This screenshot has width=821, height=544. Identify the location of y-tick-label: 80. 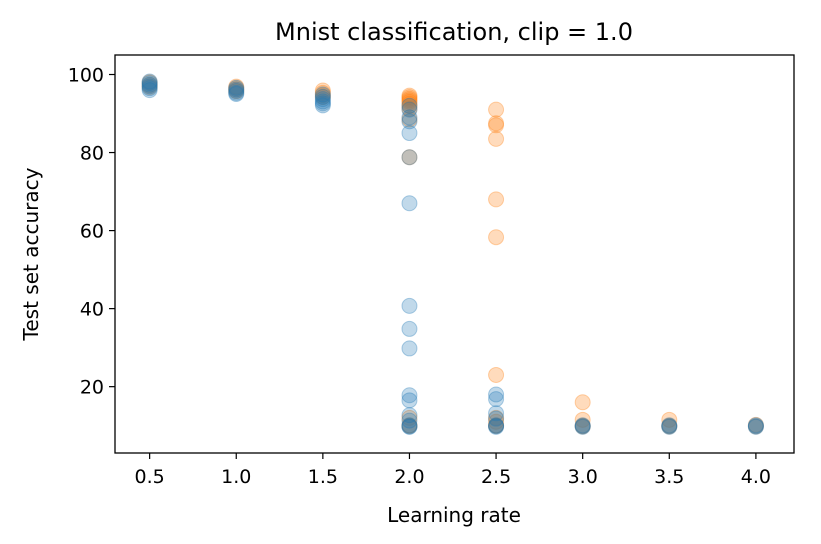
(92, 154).